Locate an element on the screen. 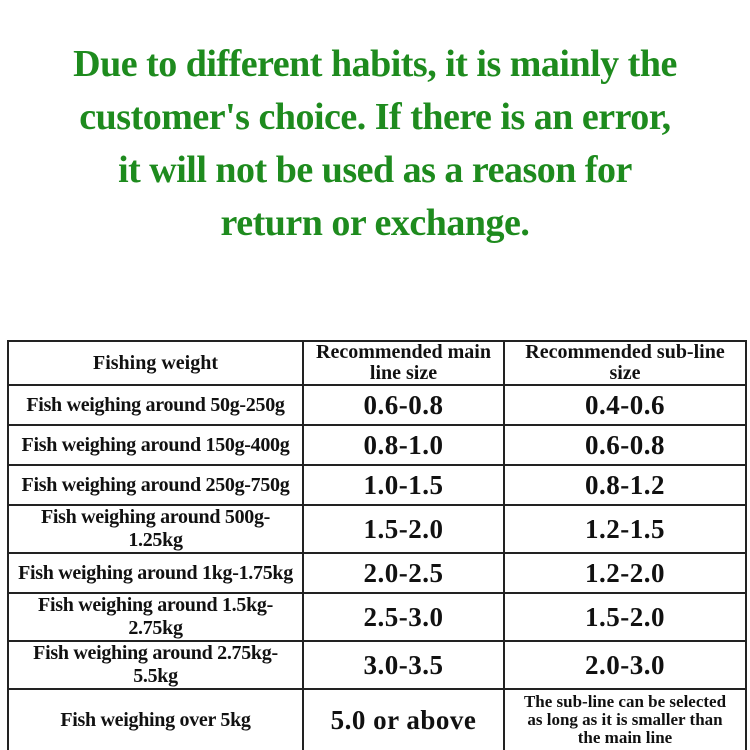 This screenshot has height=750, width=750. cell-fishing-weight: Fish weighing over 5kg is located at coordinates (155, 719).